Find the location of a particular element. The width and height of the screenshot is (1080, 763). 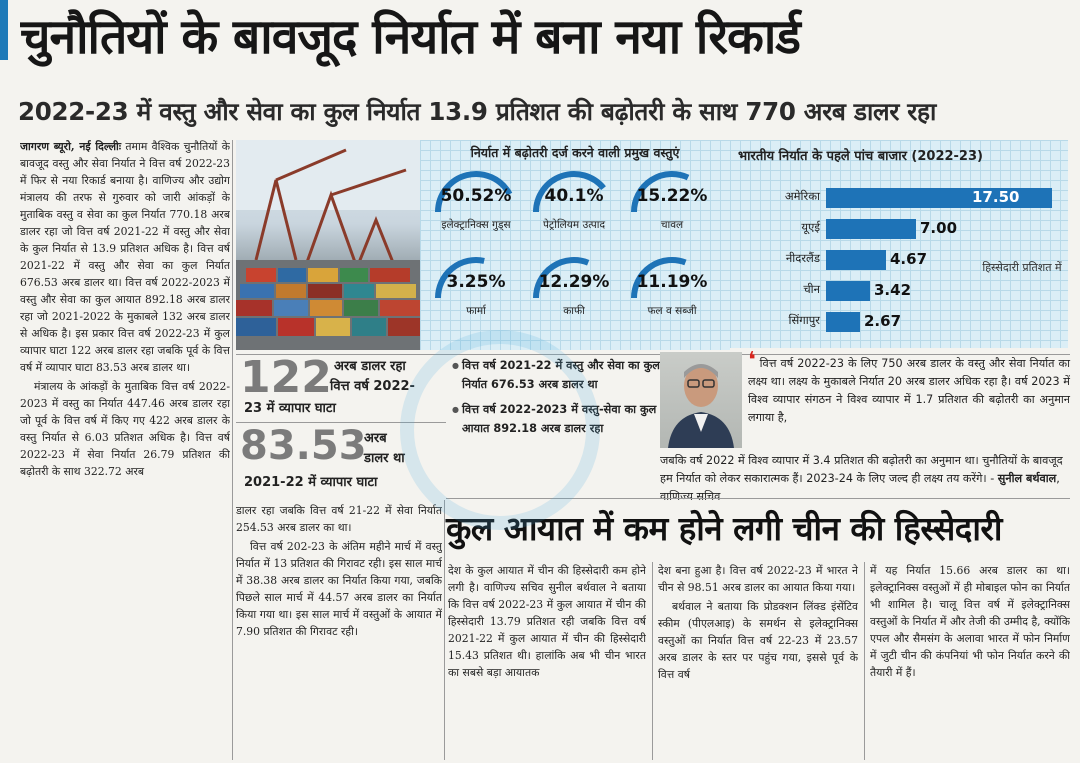

gauge-label: फल व सब्जी is located at coordinates (672, 311).